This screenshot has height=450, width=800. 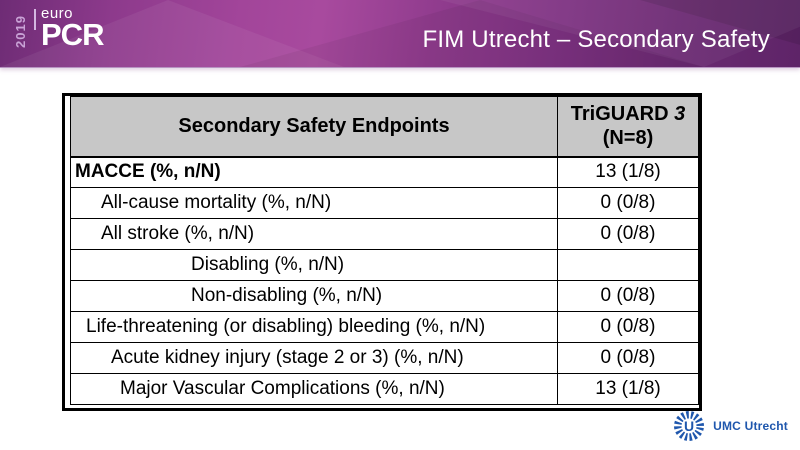 What do you see at coordinates (72, 34) in the screenshot?
I see `europcr-logo-pcr: PCR` at bounding box center [72, 34].